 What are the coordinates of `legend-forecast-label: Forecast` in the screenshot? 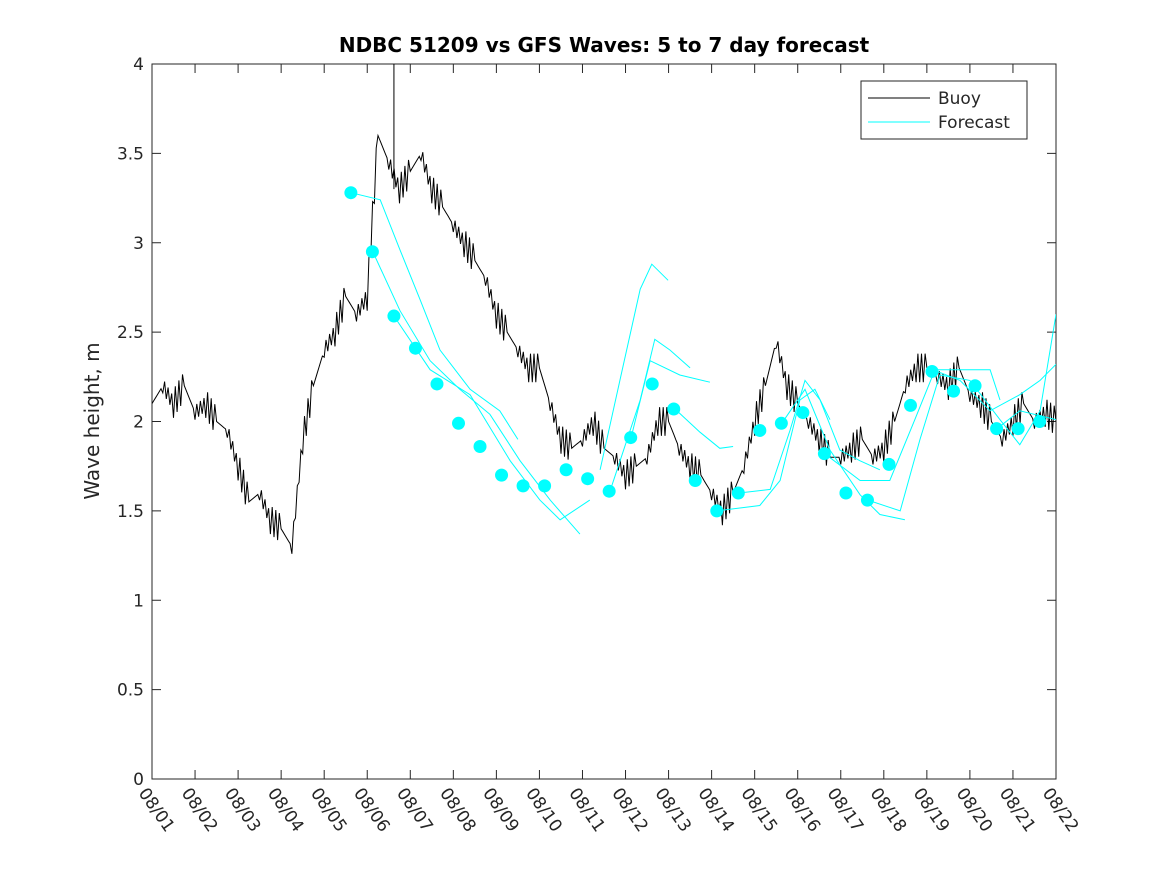 It's located at (974, 123).